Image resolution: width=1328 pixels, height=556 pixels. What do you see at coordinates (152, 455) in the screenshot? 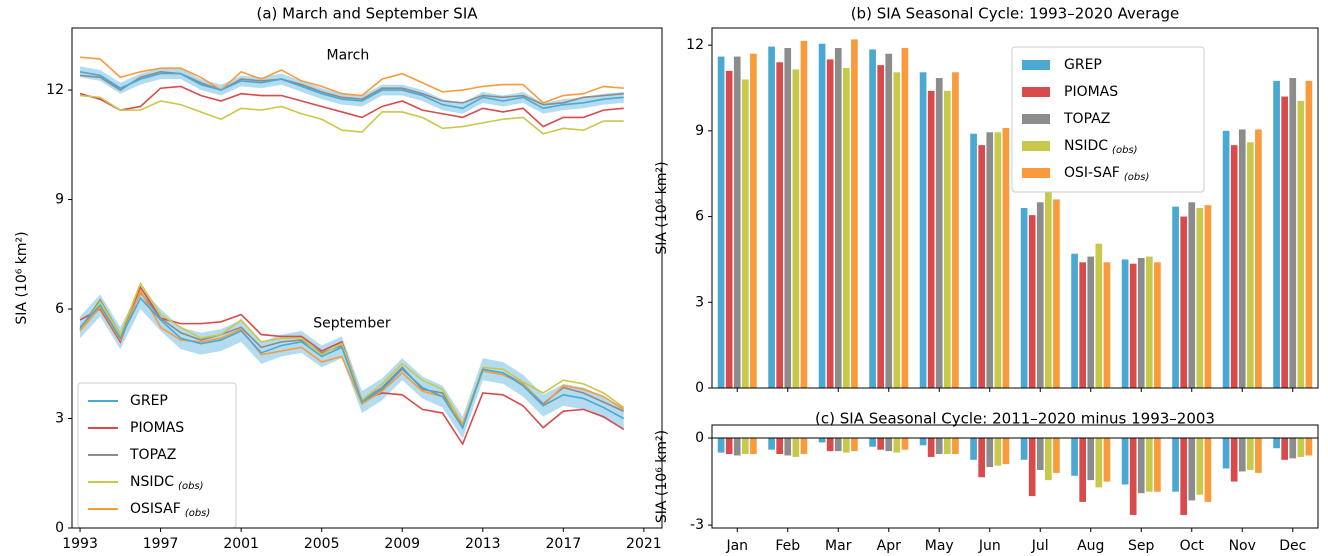
I see `legend-label: TOPAZ` at bounding box center [152, 455].